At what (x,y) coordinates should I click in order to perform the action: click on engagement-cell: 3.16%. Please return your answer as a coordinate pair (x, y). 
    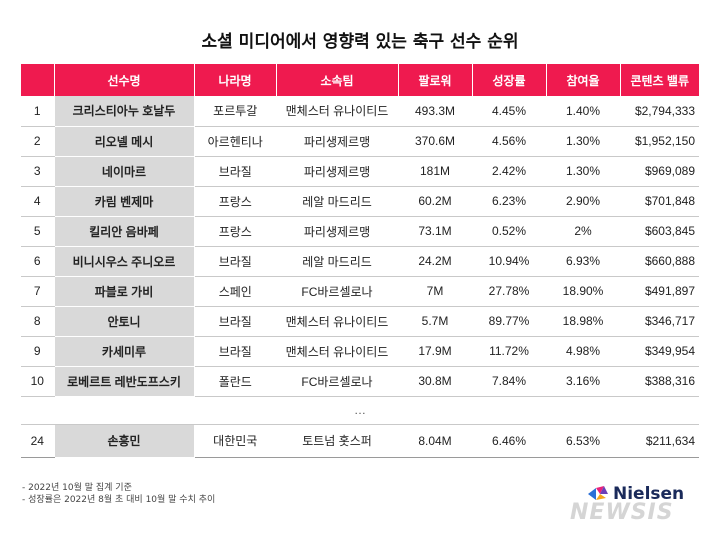
    Looking at the image, I should click on (583, 381).